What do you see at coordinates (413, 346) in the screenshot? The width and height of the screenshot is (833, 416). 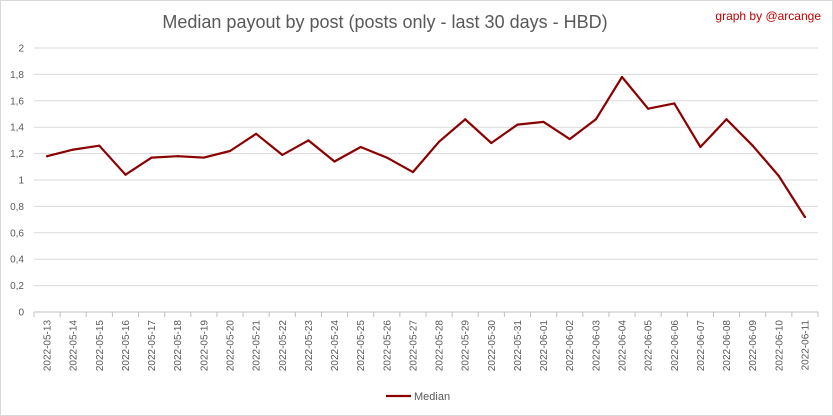 I see `x-tick-label: 2022-05-27` at bounding box center [413, 346].